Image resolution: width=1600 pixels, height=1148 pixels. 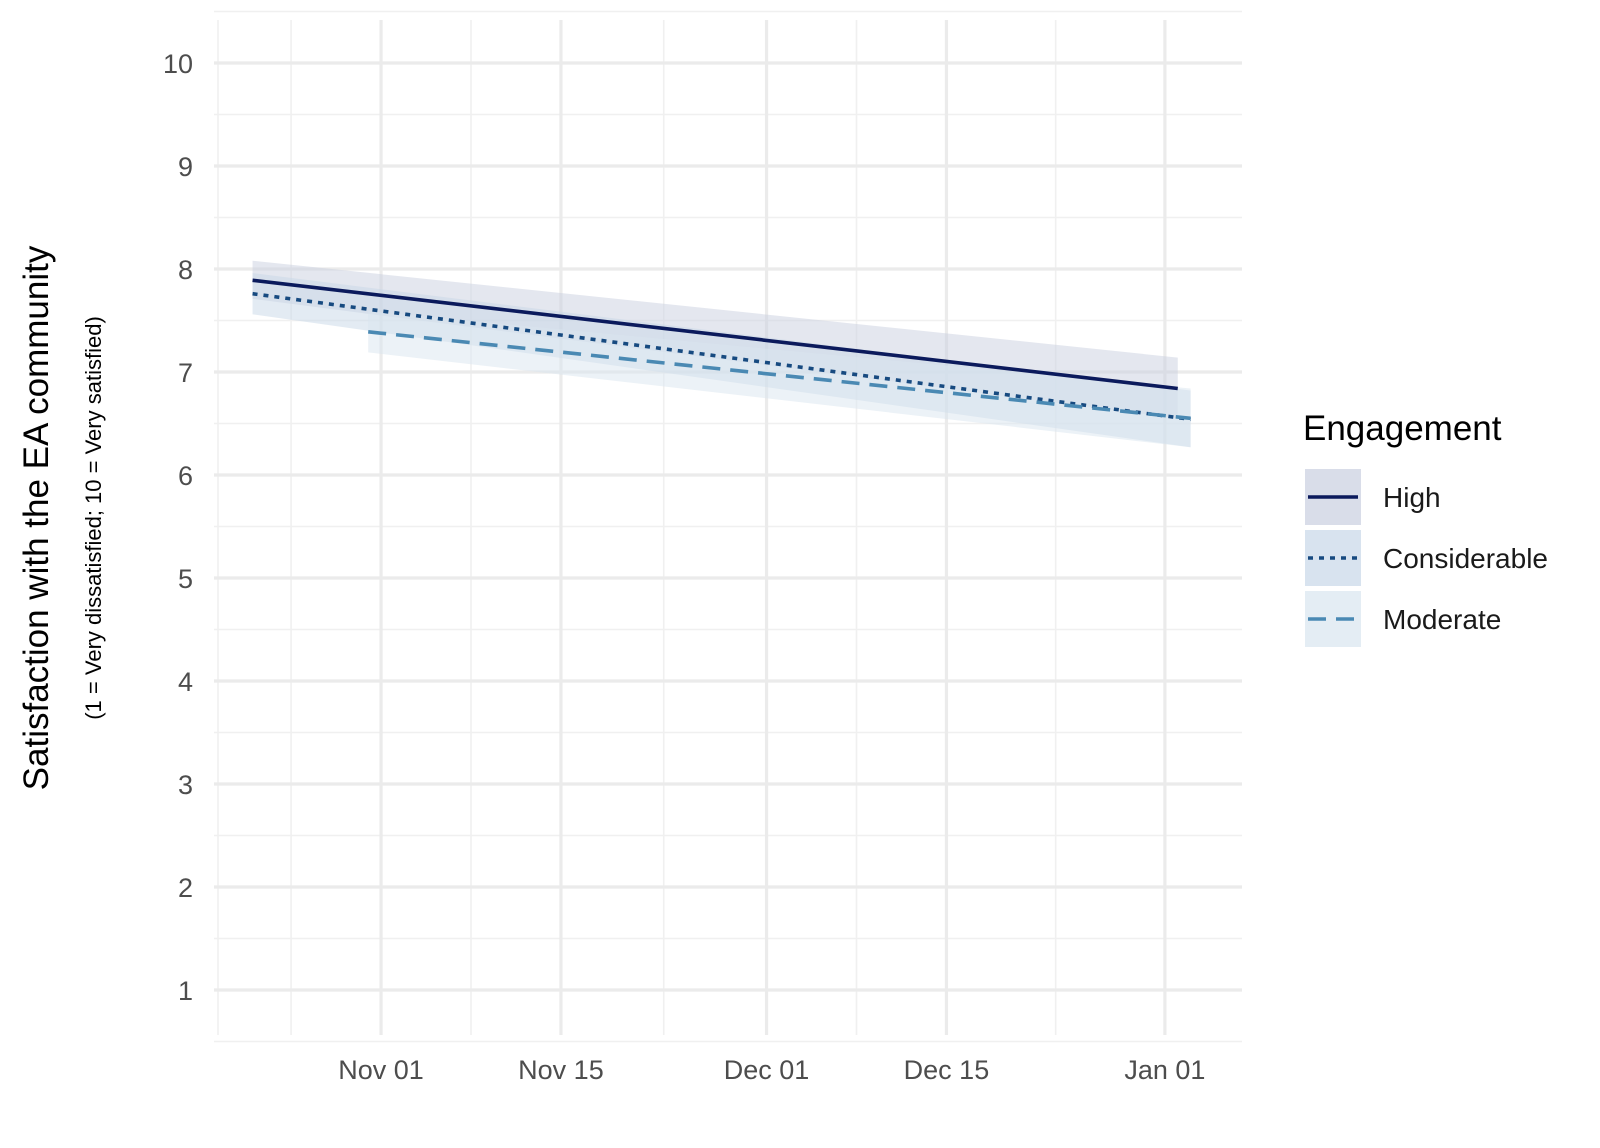 What do you see at coordinates (779, 375) in the screenshot?
I see `series-line-moderate` at bounding box center [779, 375].